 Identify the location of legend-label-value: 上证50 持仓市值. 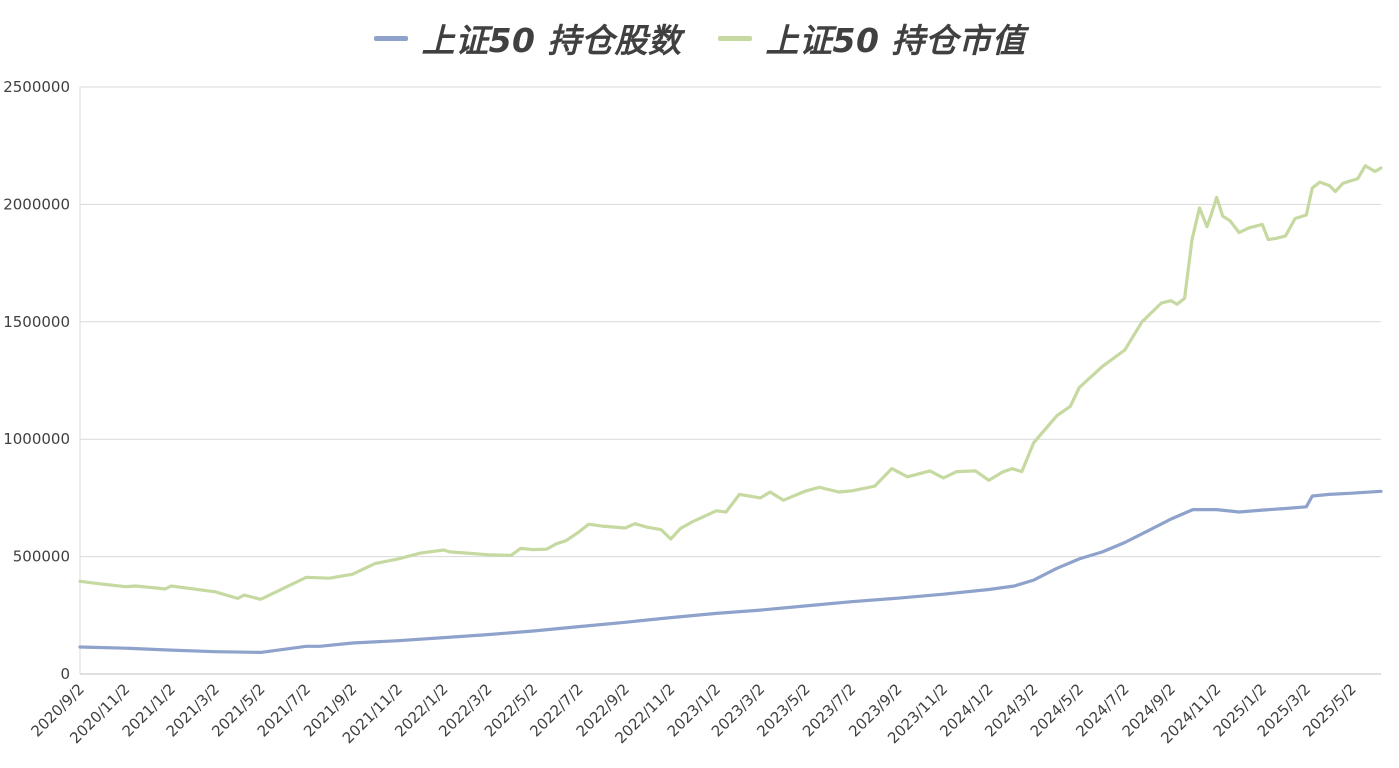
(895, 40).